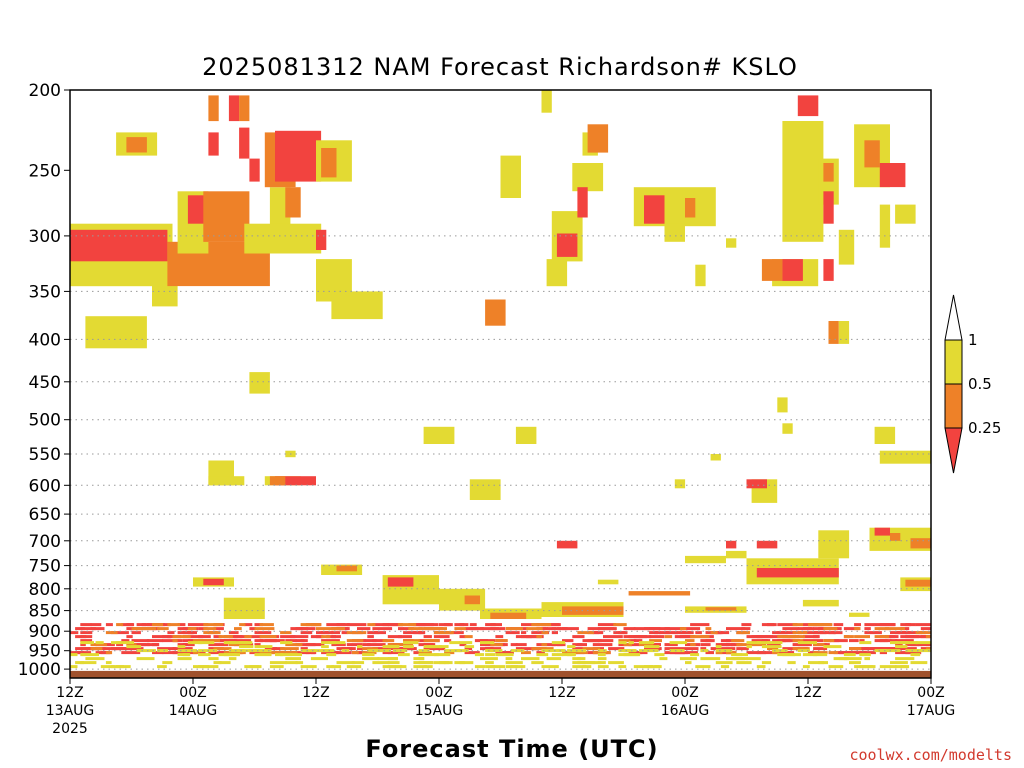  Describe the element at coordinates (45, 340) in the screenshot. I see `y-tick-label-400: 400` at that location.